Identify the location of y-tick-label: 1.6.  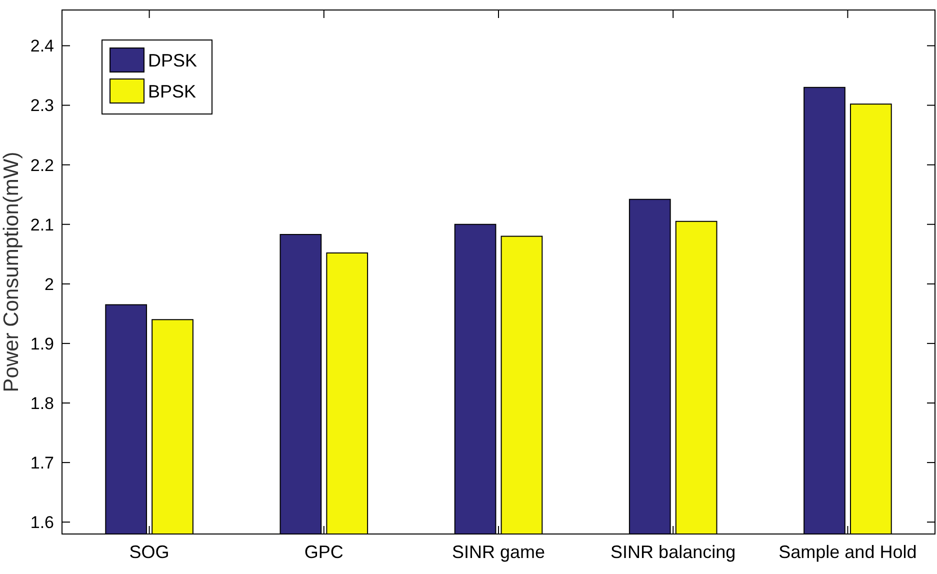
(42, 522).